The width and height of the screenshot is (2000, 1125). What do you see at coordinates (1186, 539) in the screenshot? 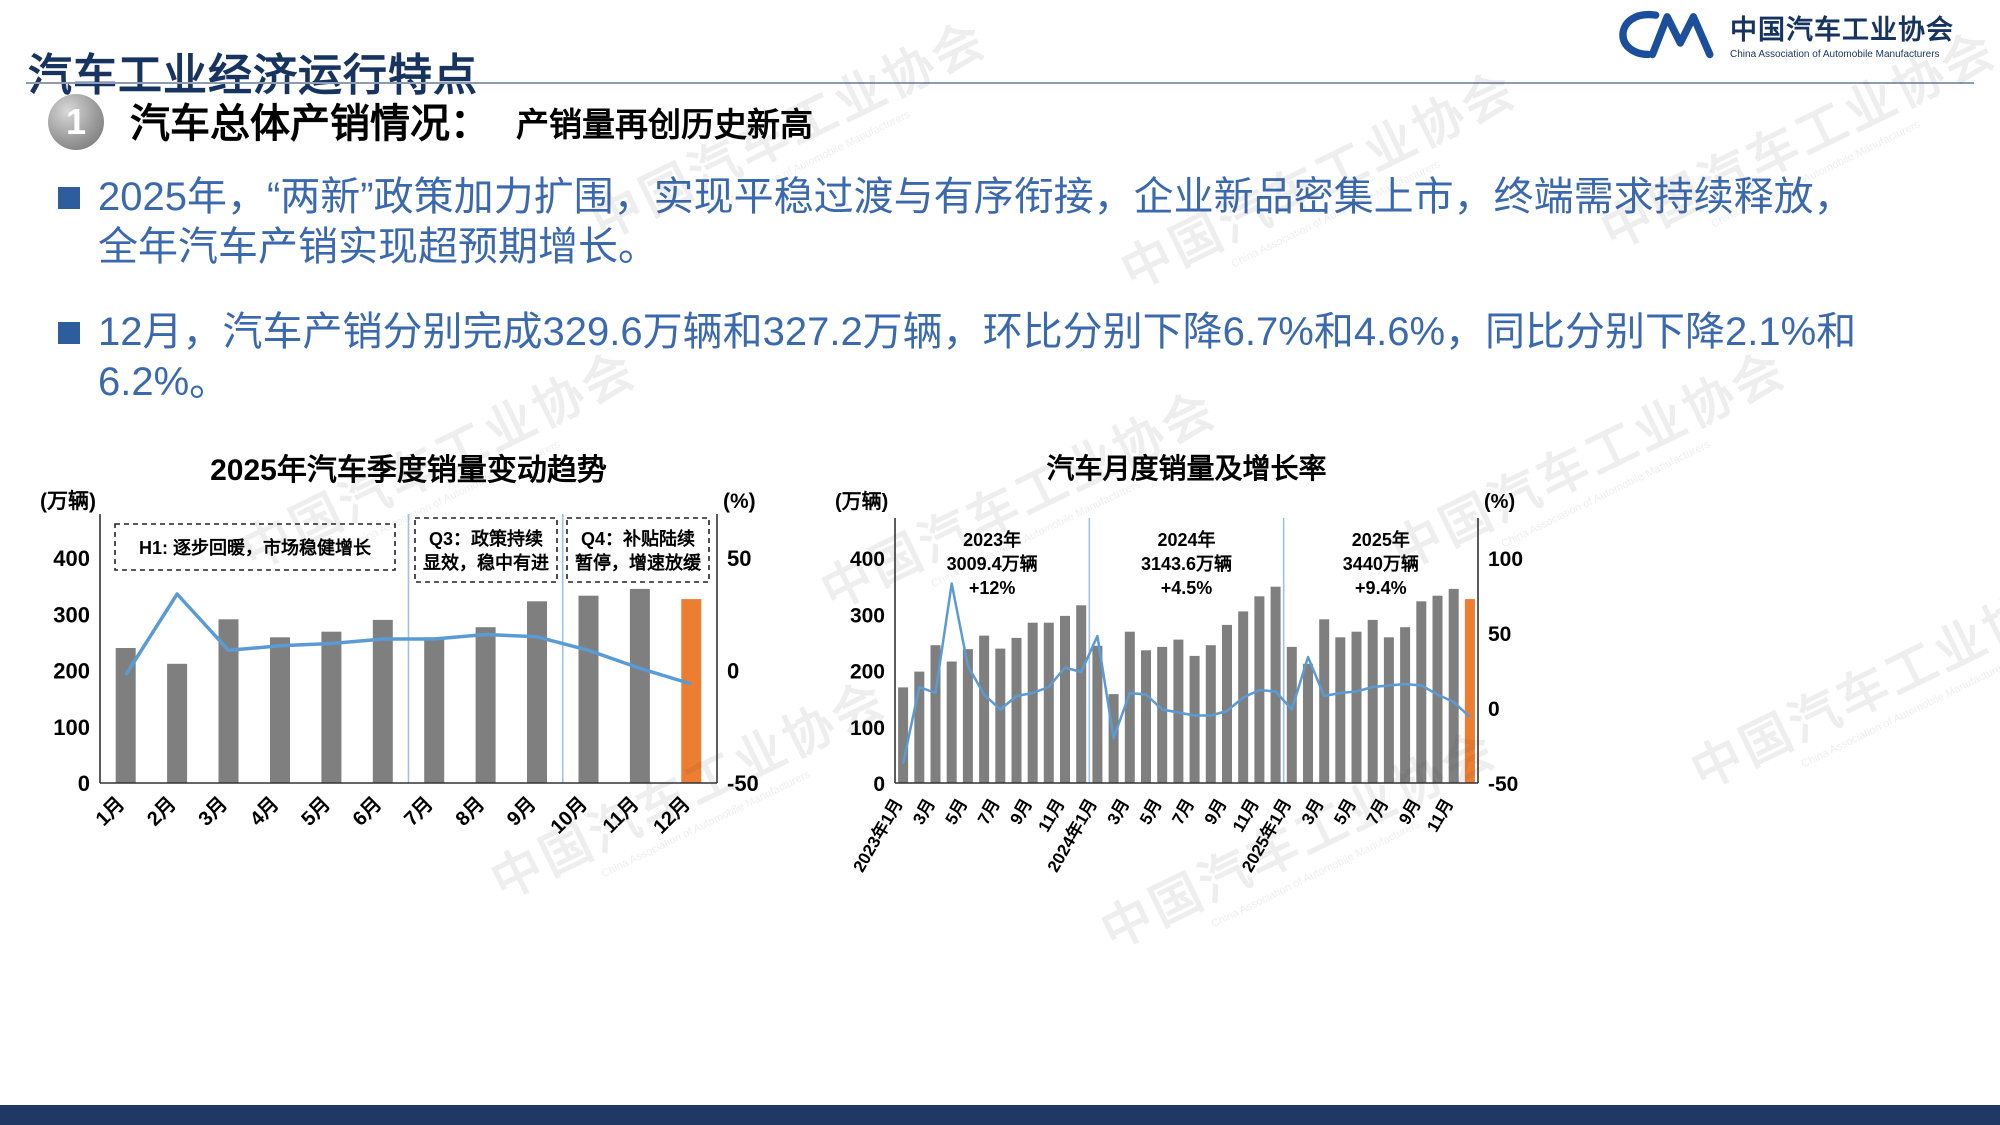
I see `svg-text: 2024年` at bounding box center [1186, 539].